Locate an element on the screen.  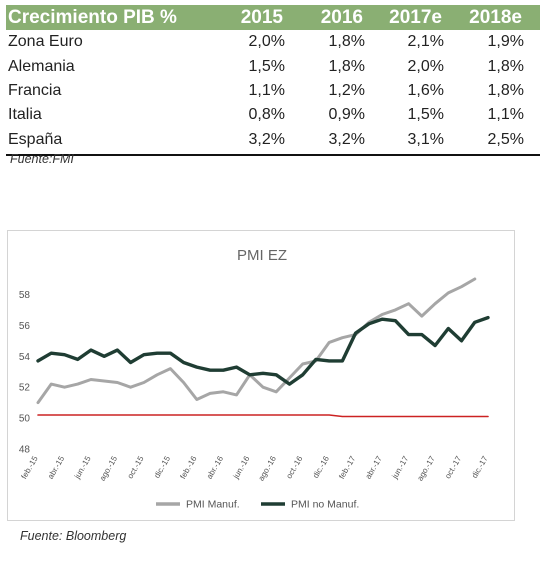
table-bottom-rule is located at coordinates (273, 154).